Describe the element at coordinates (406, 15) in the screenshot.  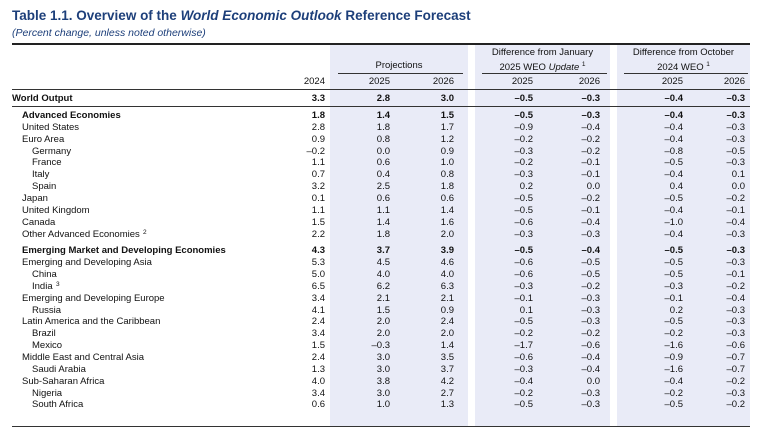
I see `table-title-suffix: Reference Forecast` at that location.